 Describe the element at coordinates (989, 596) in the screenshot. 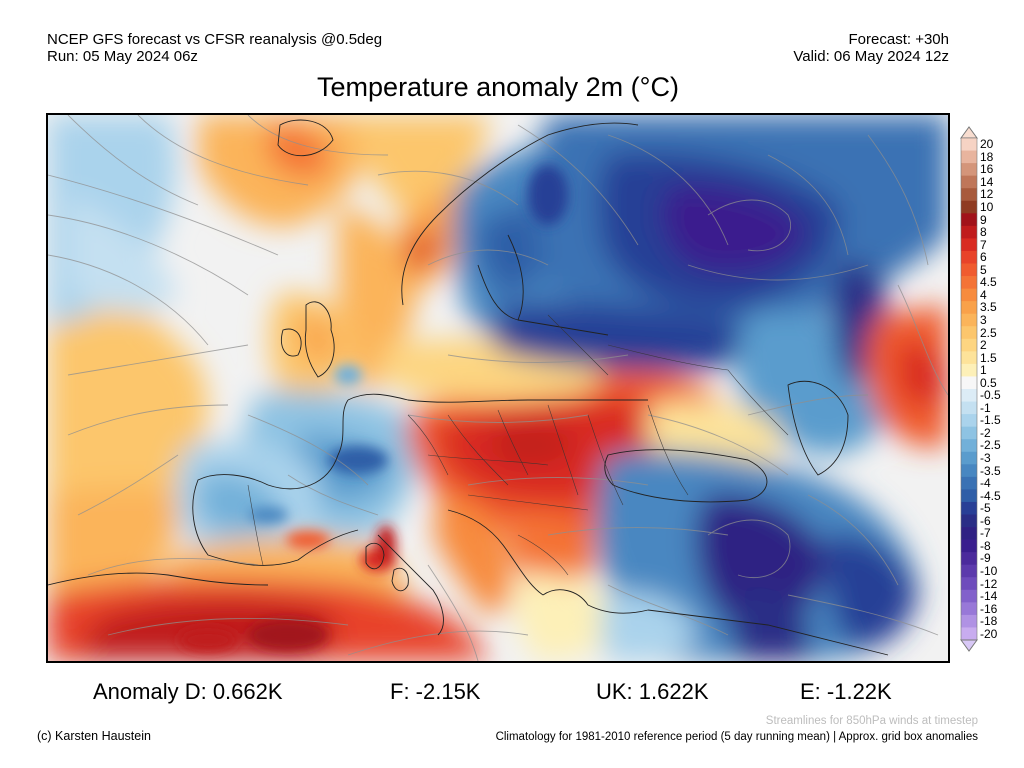

I see `colorbar-label: -14` at that location.